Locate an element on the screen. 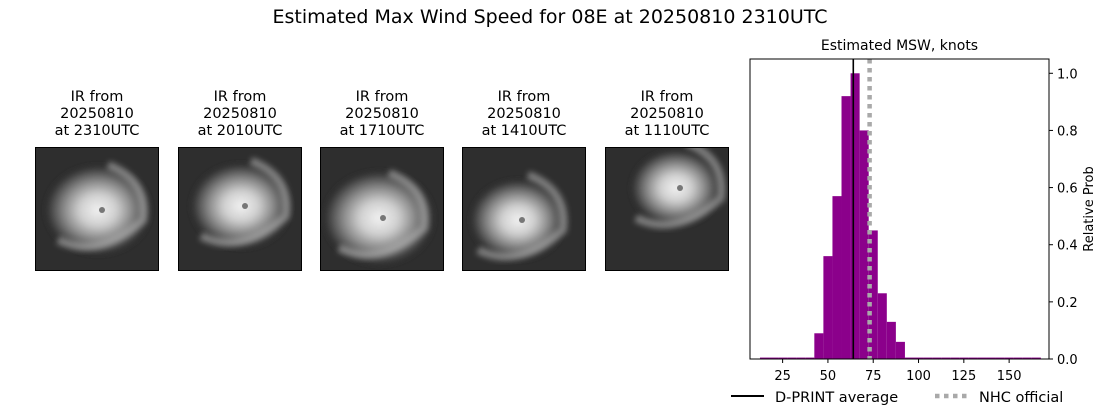 This screenshot has height=409, width=1100. y-tick-label: 0.0 is located at coordinates (1067, 360).